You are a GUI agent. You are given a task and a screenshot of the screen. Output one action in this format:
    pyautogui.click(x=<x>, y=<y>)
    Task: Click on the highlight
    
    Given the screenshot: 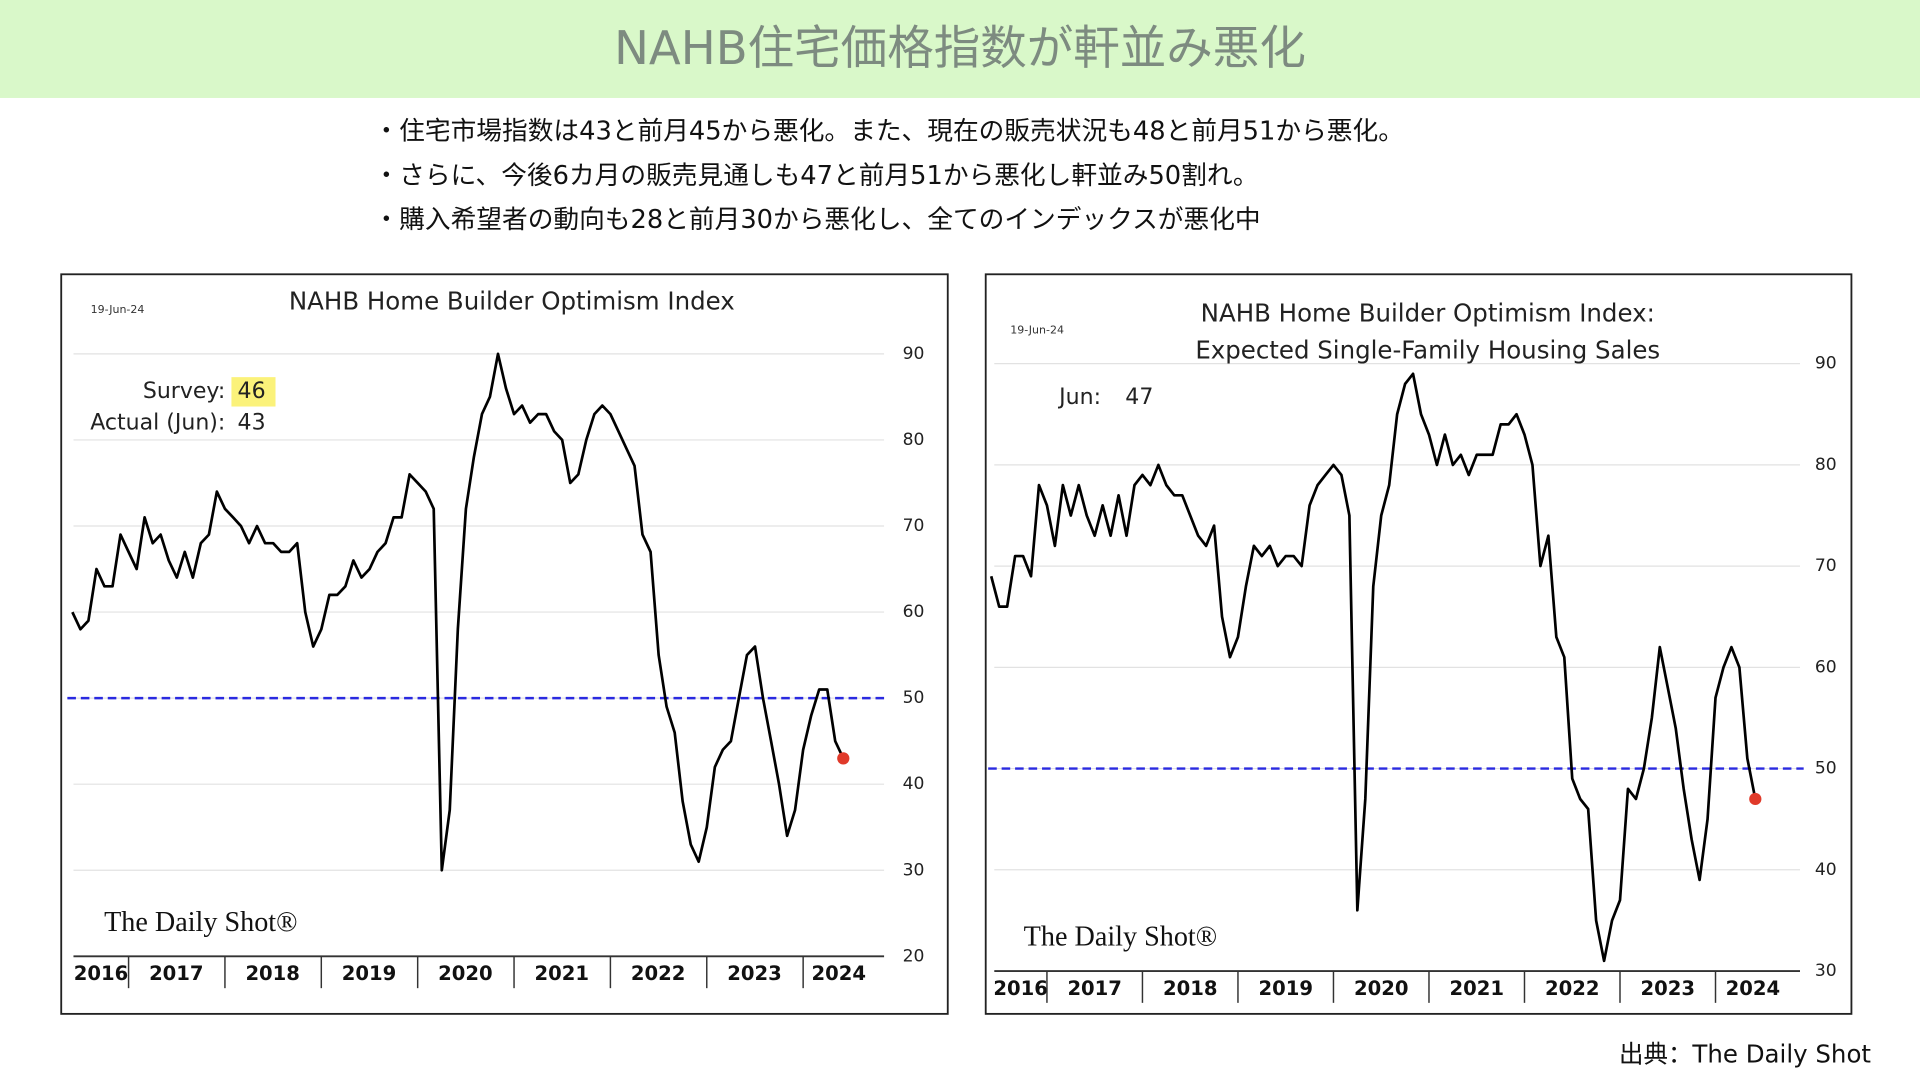 What is the action you would take?
    pyautogui.click(x=253, y=392)
    